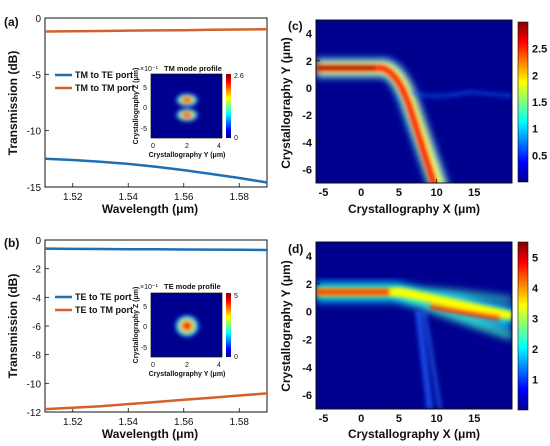 The width and height of the screenshot is (550, 446). Describe the element at coordinates (187, 374) in the screenshot. I see `inset-b-xlabel: Crystallography Y (μm)` at that location.